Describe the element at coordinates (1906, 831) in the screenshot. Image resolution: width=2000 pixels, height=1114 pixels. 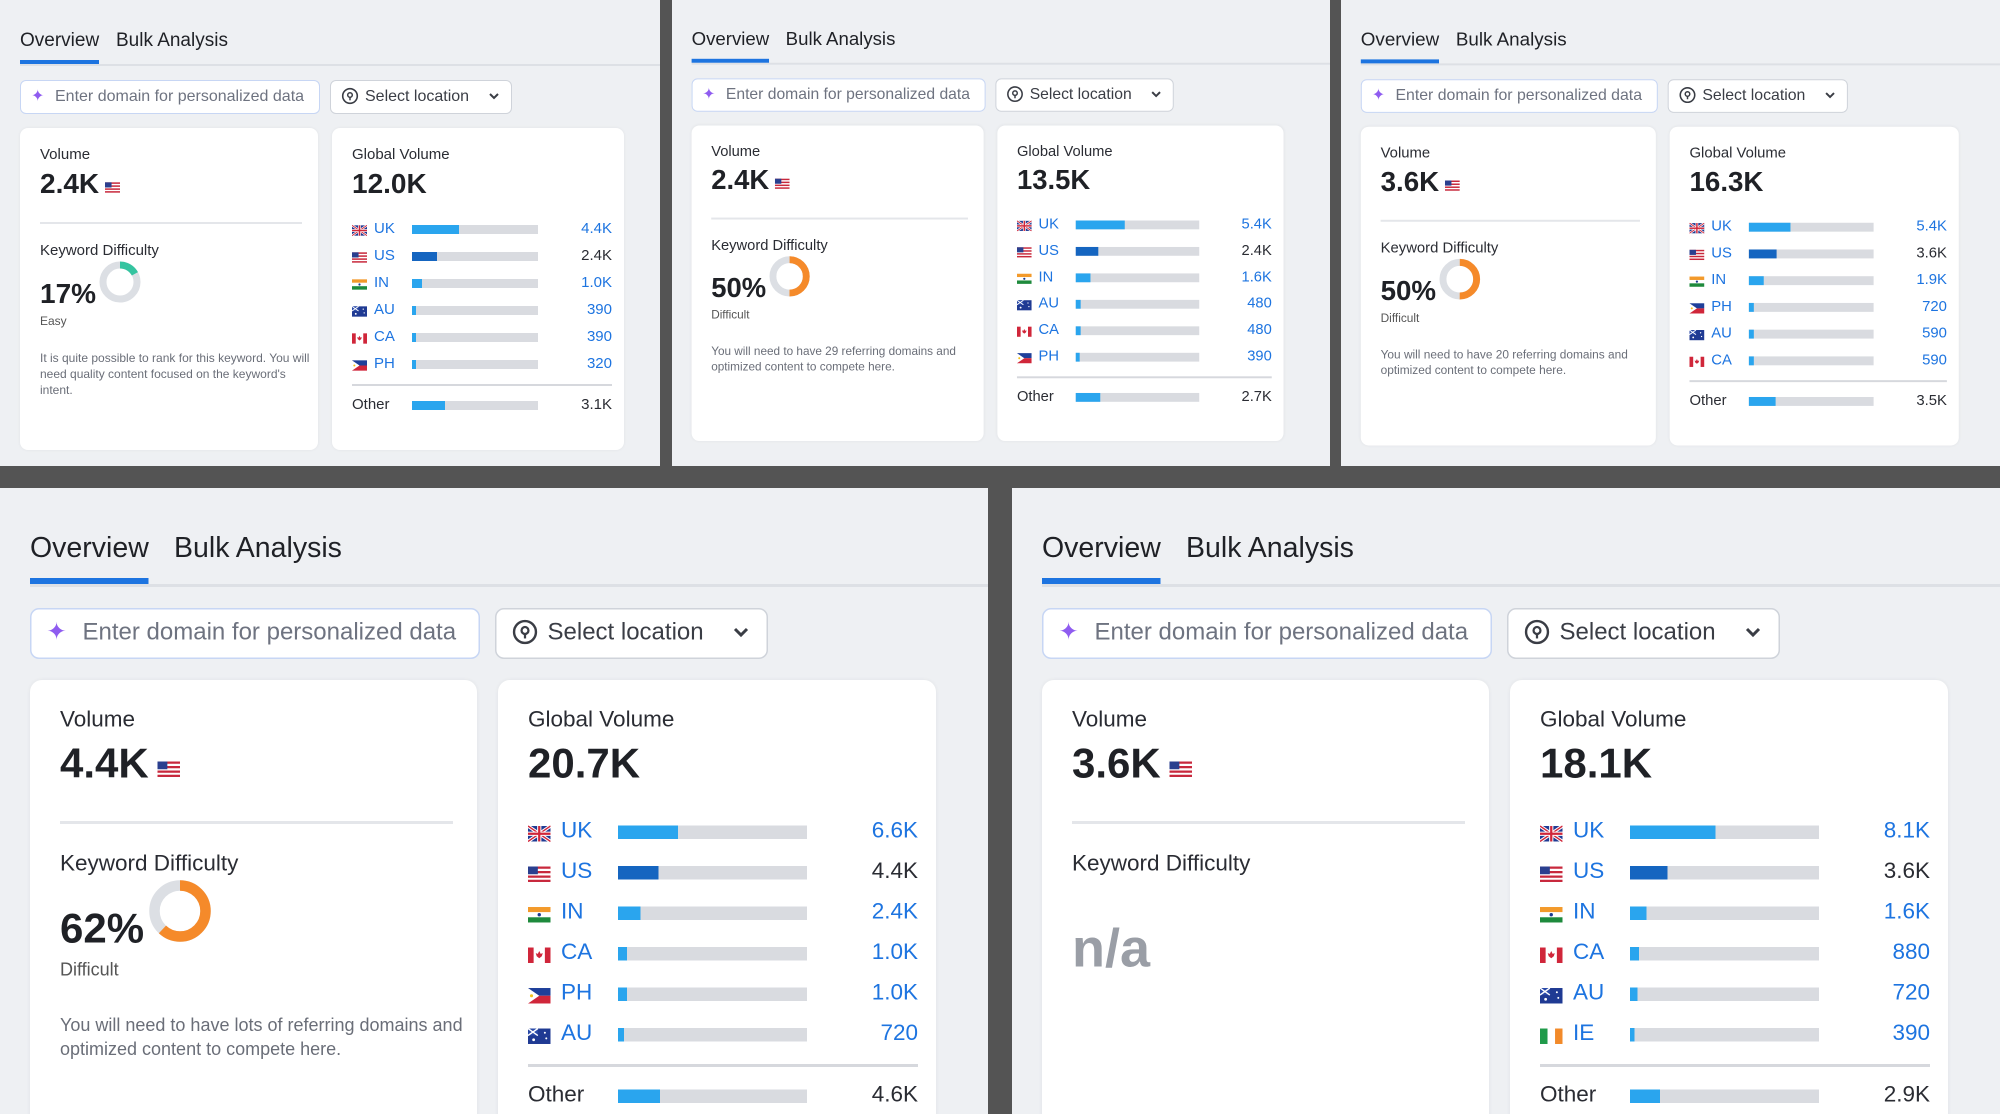
I see `country-volume: 8.1K` at that location.